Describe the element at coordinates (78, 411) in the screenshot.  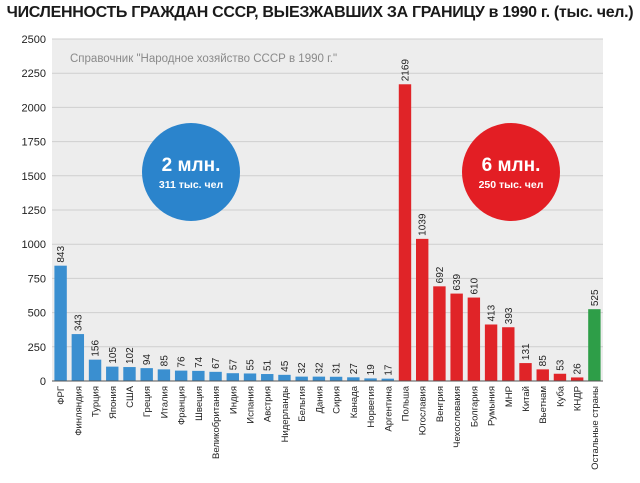
I see `category-label: Финляндия` at that location.